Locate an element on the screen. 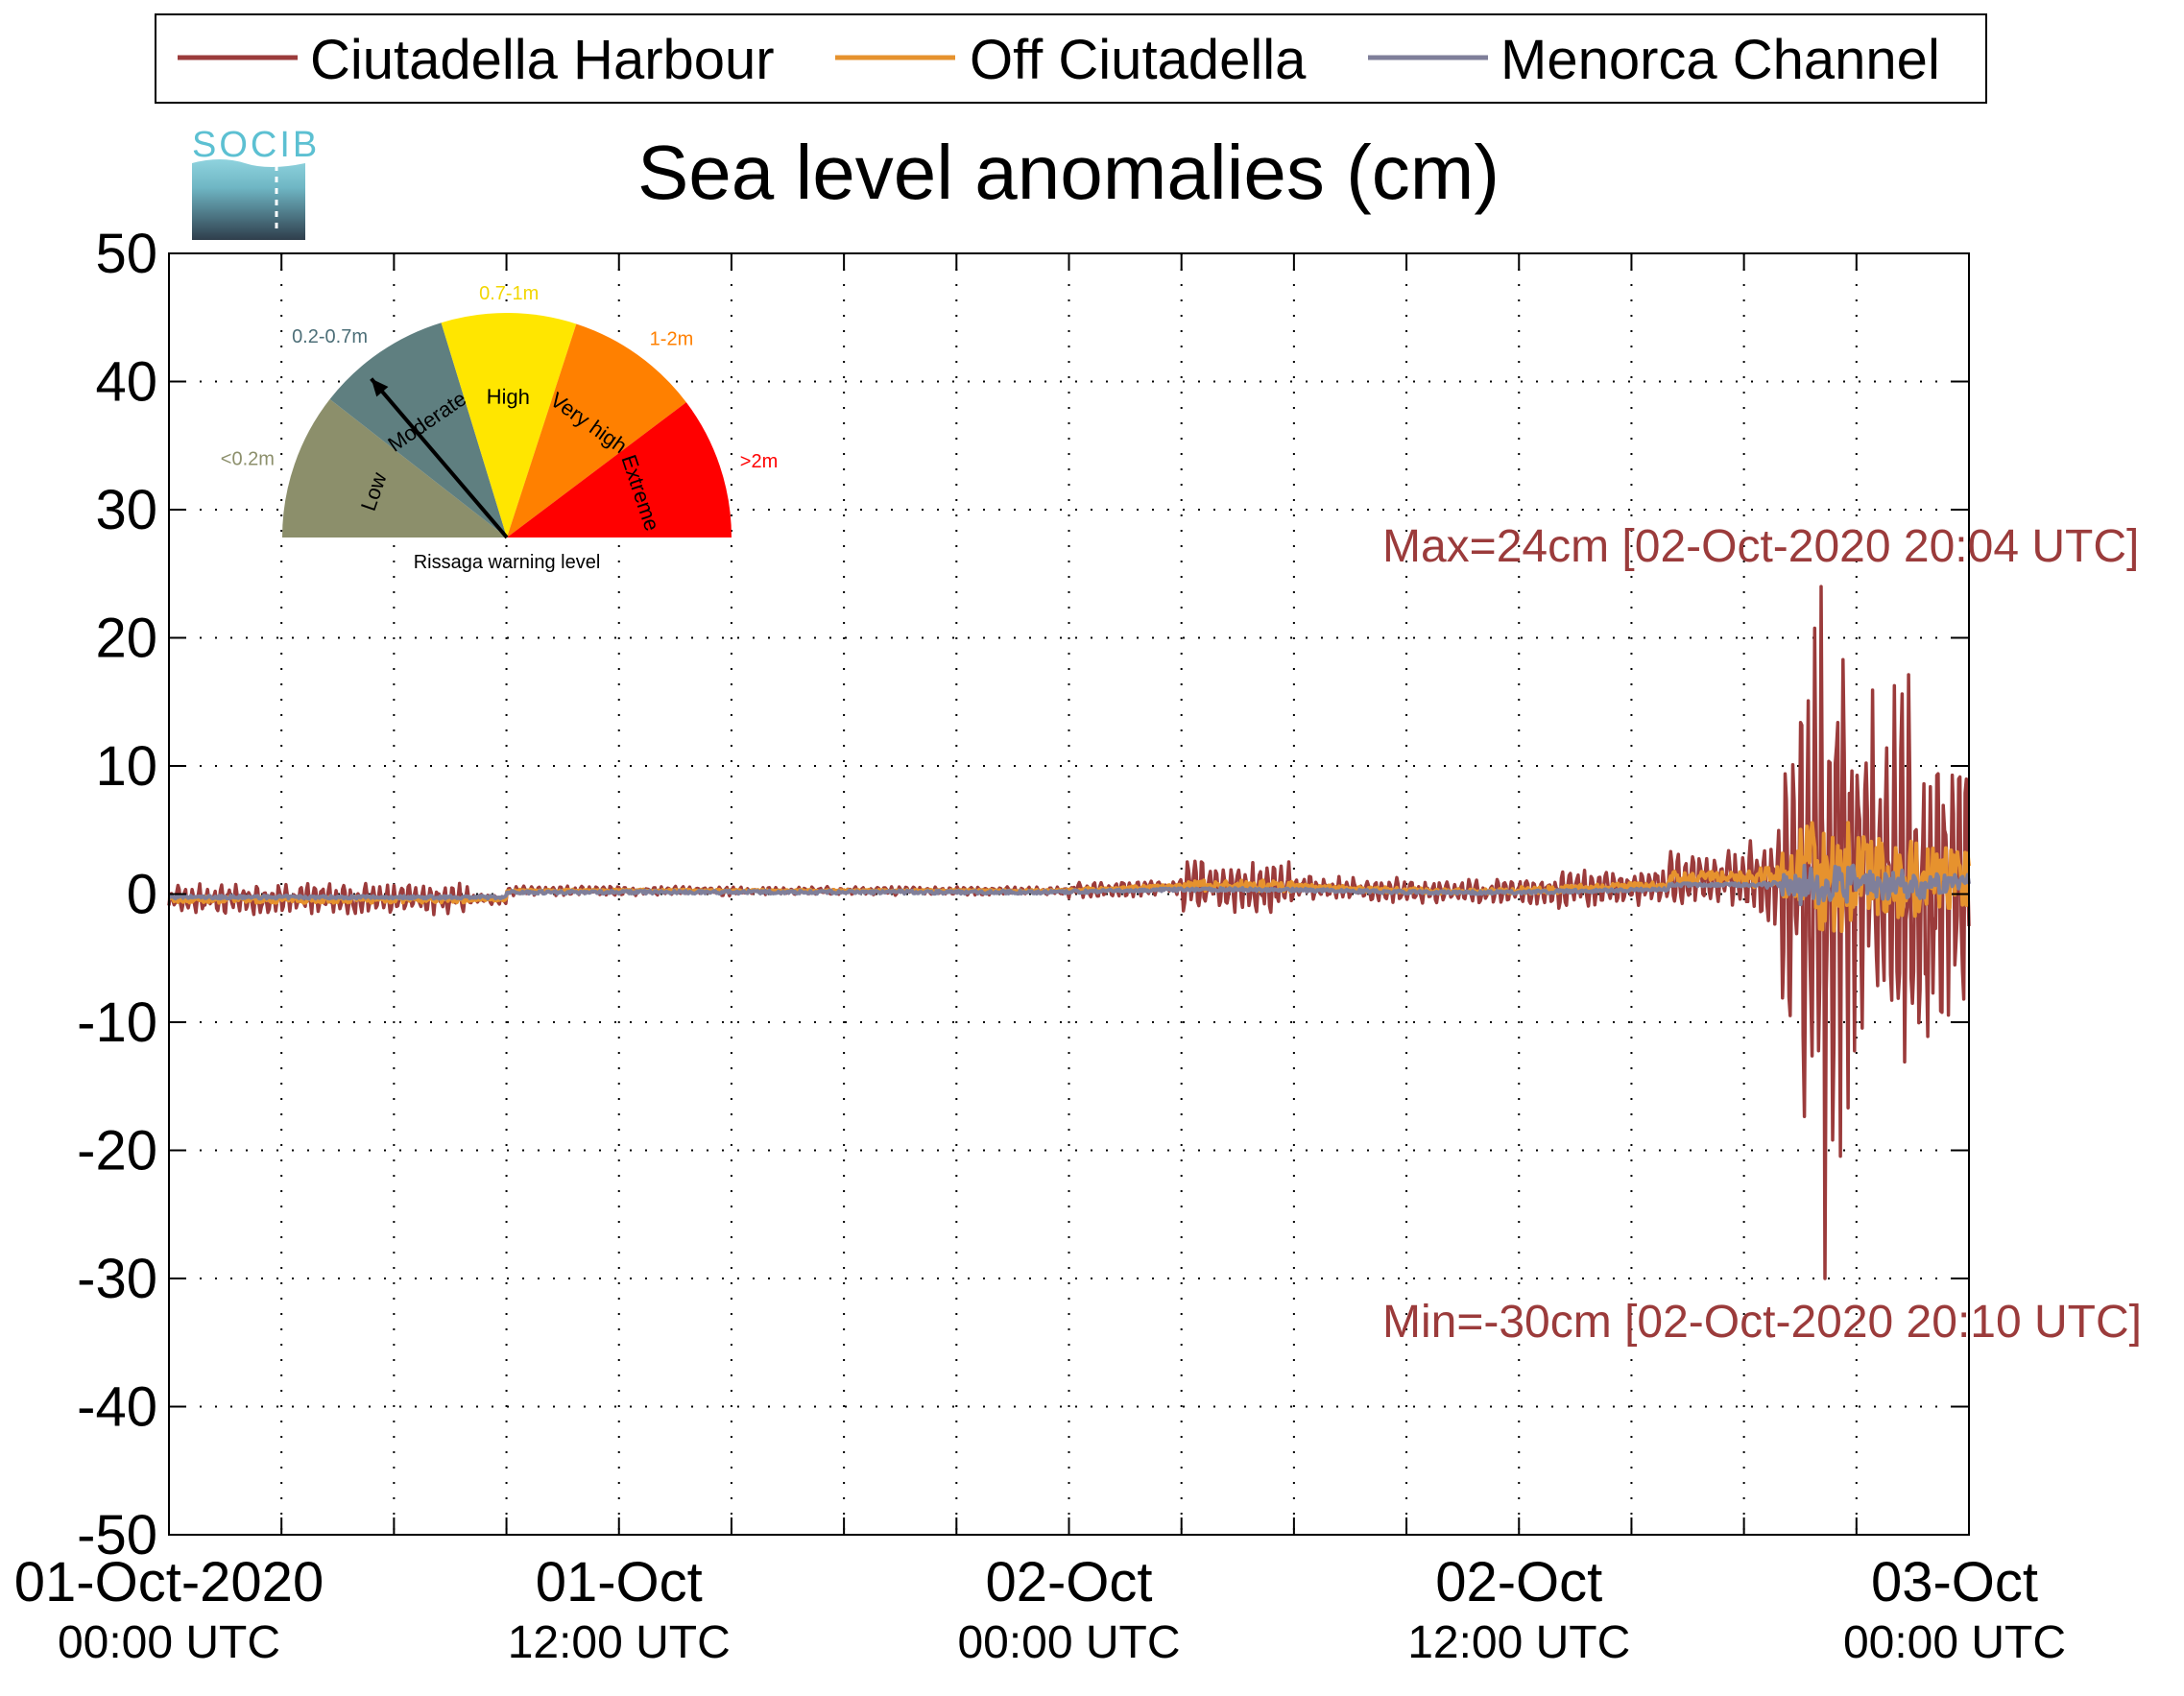 The height and width of the screenshot is (1696, 2184). logo-text: SOCIB is located at coordinates (256, 145).